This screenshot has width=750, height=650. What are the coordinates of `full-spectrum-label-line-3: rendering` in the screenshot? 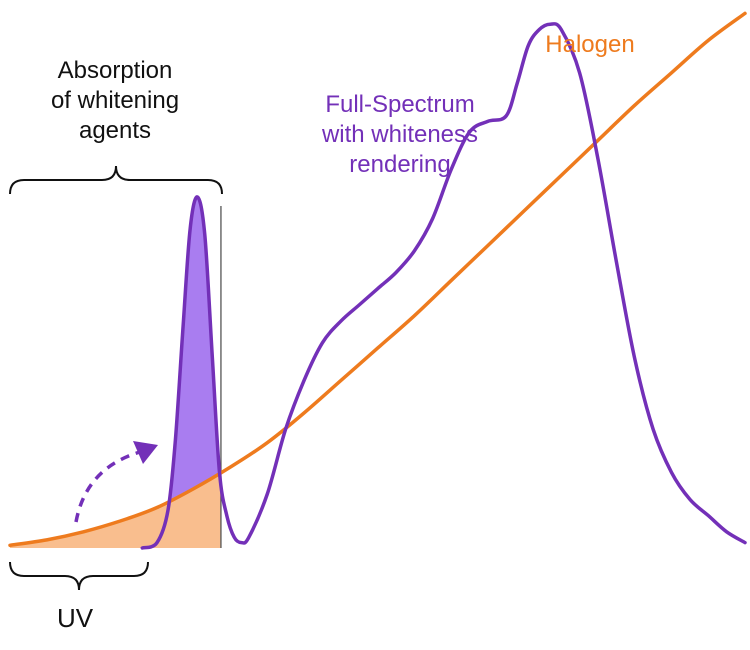 It's located at (400, 164).